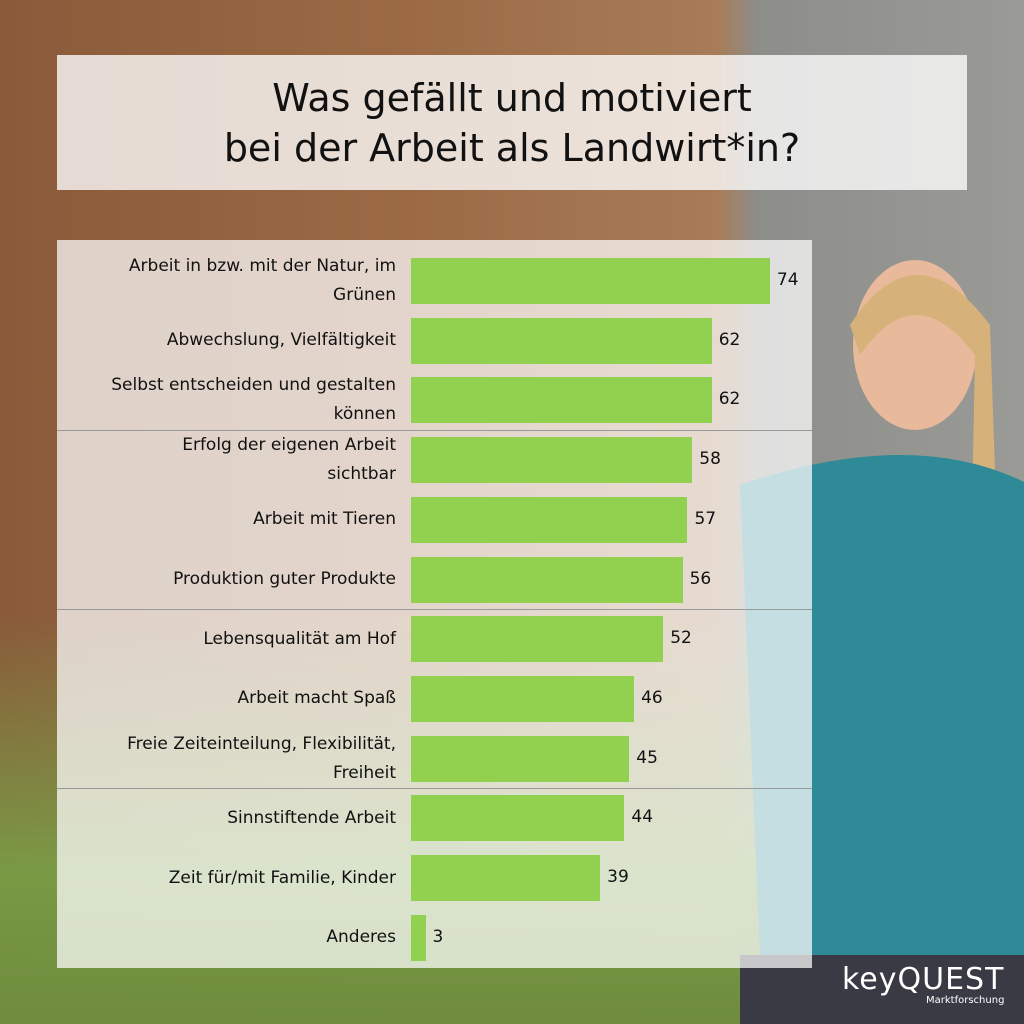 This screenshot has height=1024, width=1024. What do you see at coordinates (361, 937) in the screenshot?
I see `category-label: Anderes` at bounding box center [361, 937].